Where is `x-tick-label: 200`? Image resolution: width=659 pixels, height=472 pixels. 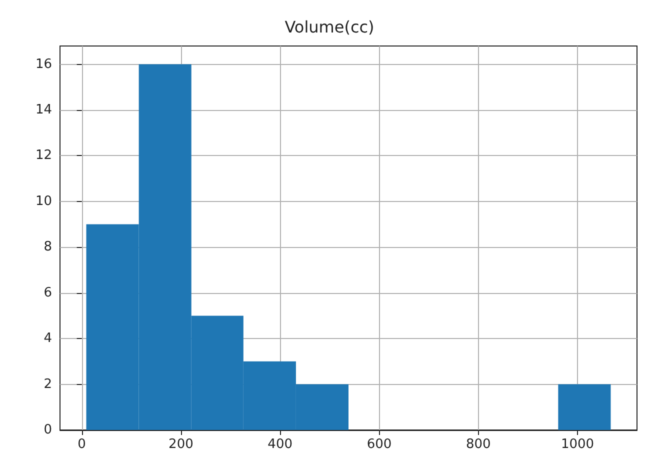
x-tick-label: 200 is located at coordinates (181, 444).